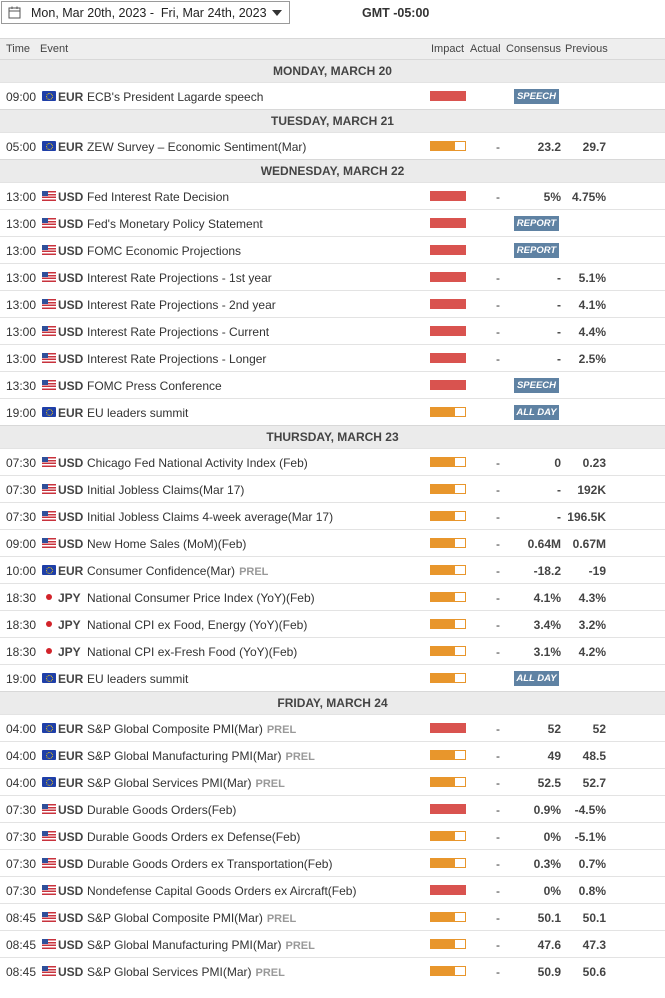 The image size is (665, 998). I want to click on event-title: Interest Rate Projections - Current, so click(178, 332).